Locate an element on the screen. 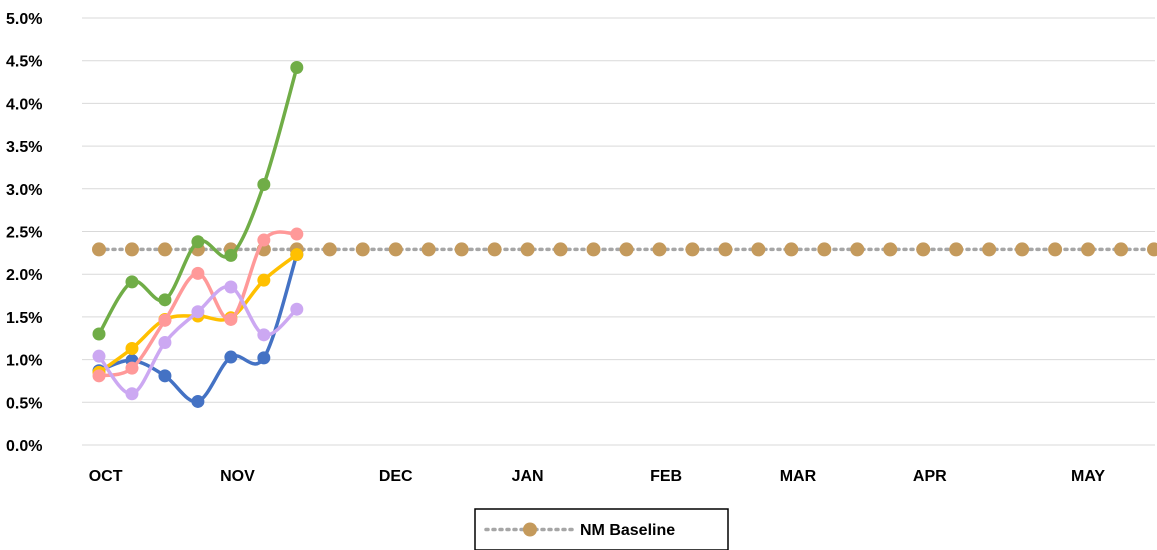  y-tick-label: 0.5% is located at coordinates (24, 403).